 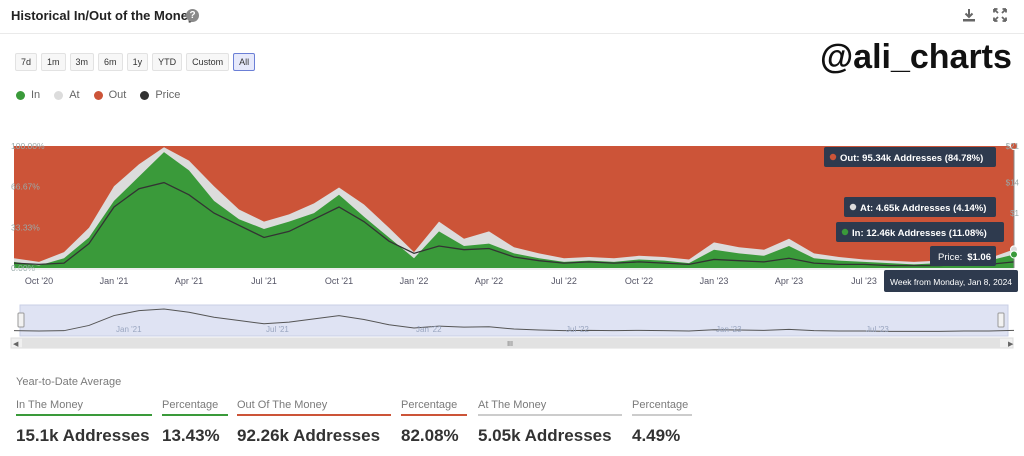 I want to click on stat-value: 15.1k Addresses, so click(x=83, y=435).